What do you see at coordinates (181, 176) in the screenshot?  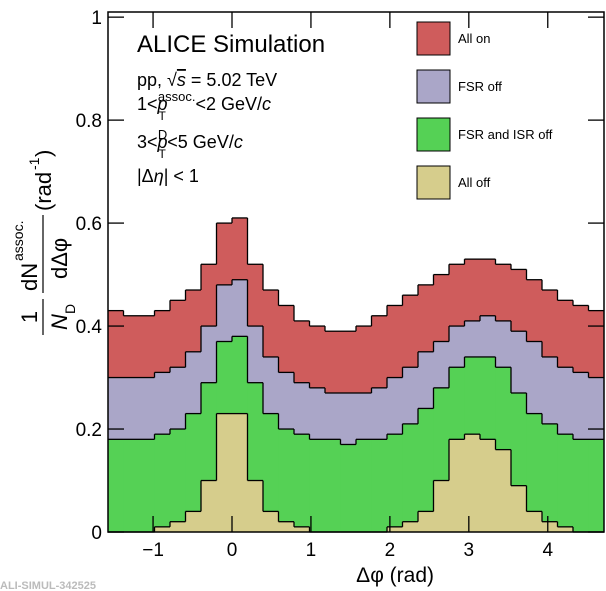 I see `annotation-part: | < 1` at bounding box center [181, 176].